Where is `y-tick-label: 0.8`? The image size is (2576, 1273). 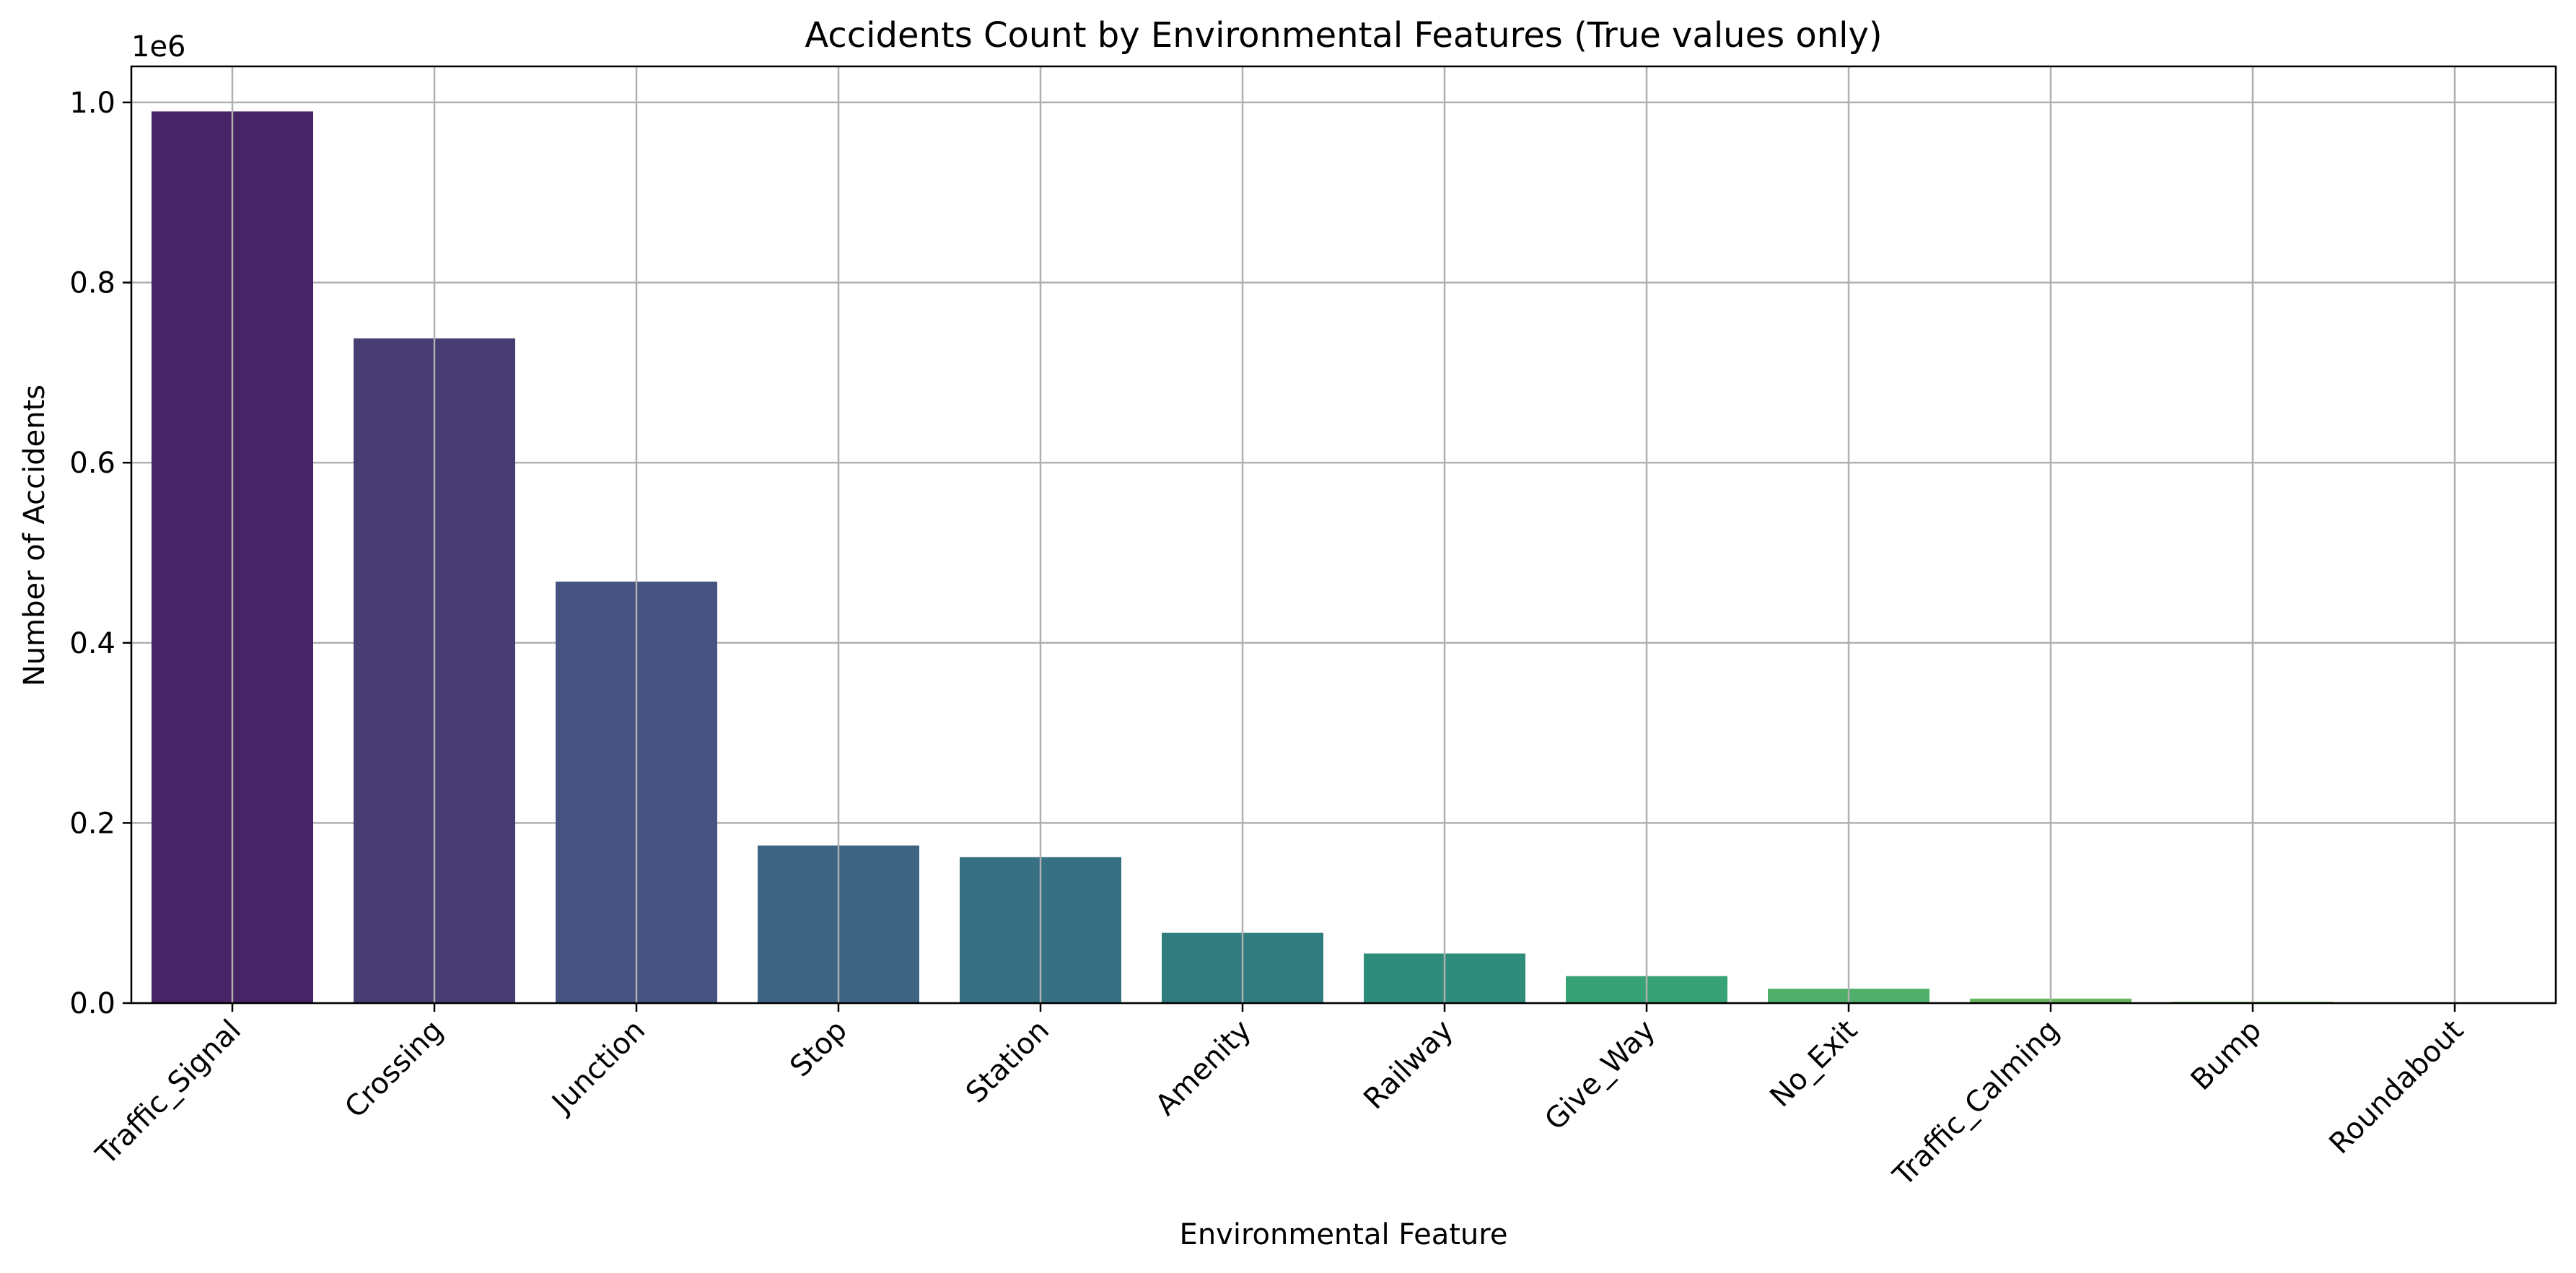 y-tick-label: 0.8 is located at coordinates (92, 283).